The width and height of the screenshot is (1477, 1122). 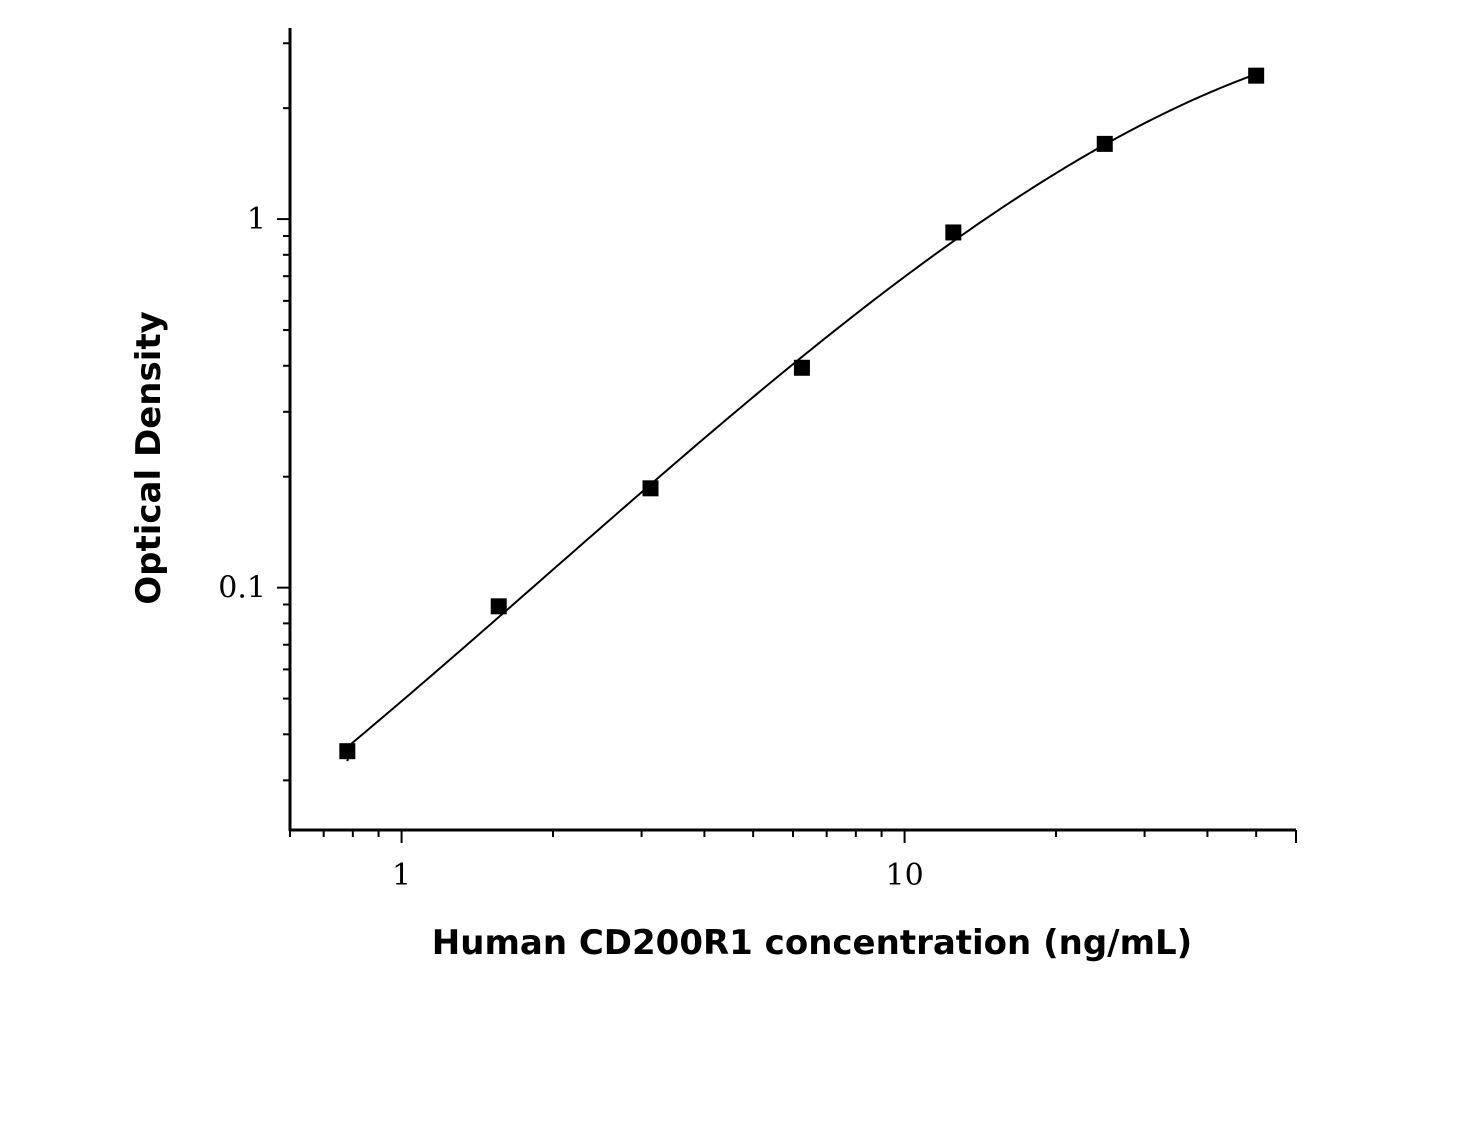 What do you see at coordinates (904, 875) in the screenshot?
I see `x-tick-label: 10` at bounding box center [904, 875].